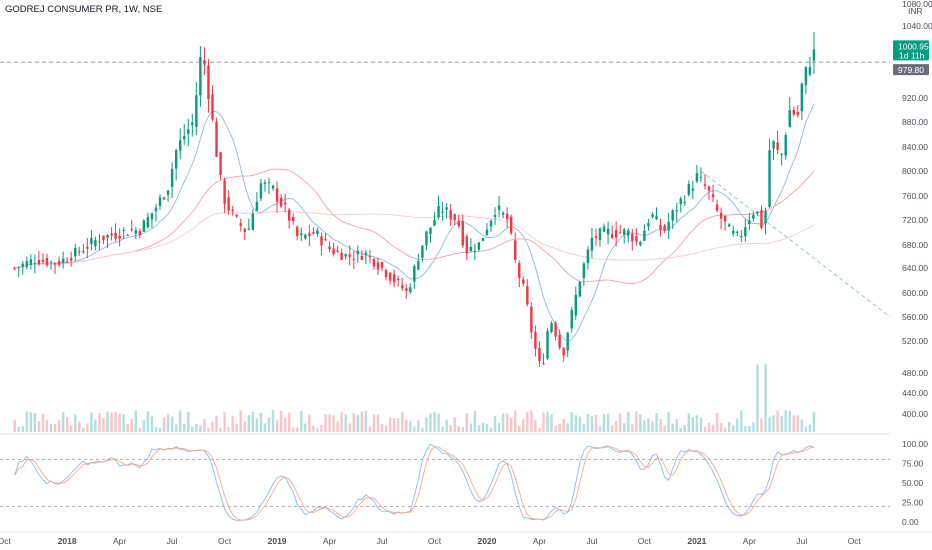 The width and height of the screenshot is (932, 550). Describe the element at coordinates (225, 541) in the screenshot. I see `time-axis-label: Oct` at that location.